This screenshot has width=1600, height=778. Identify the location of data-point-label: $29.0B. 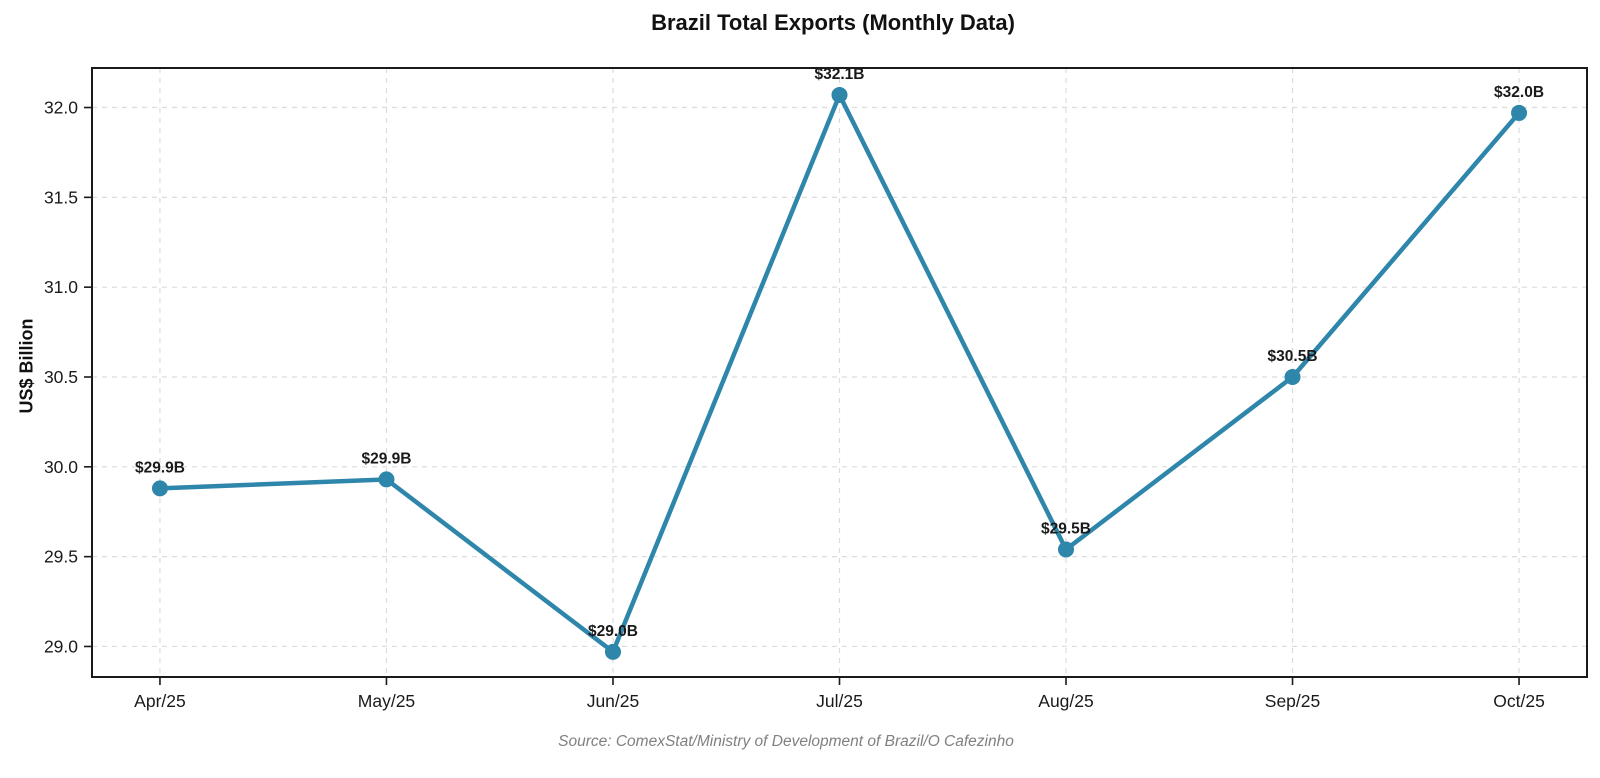
(613, 631).